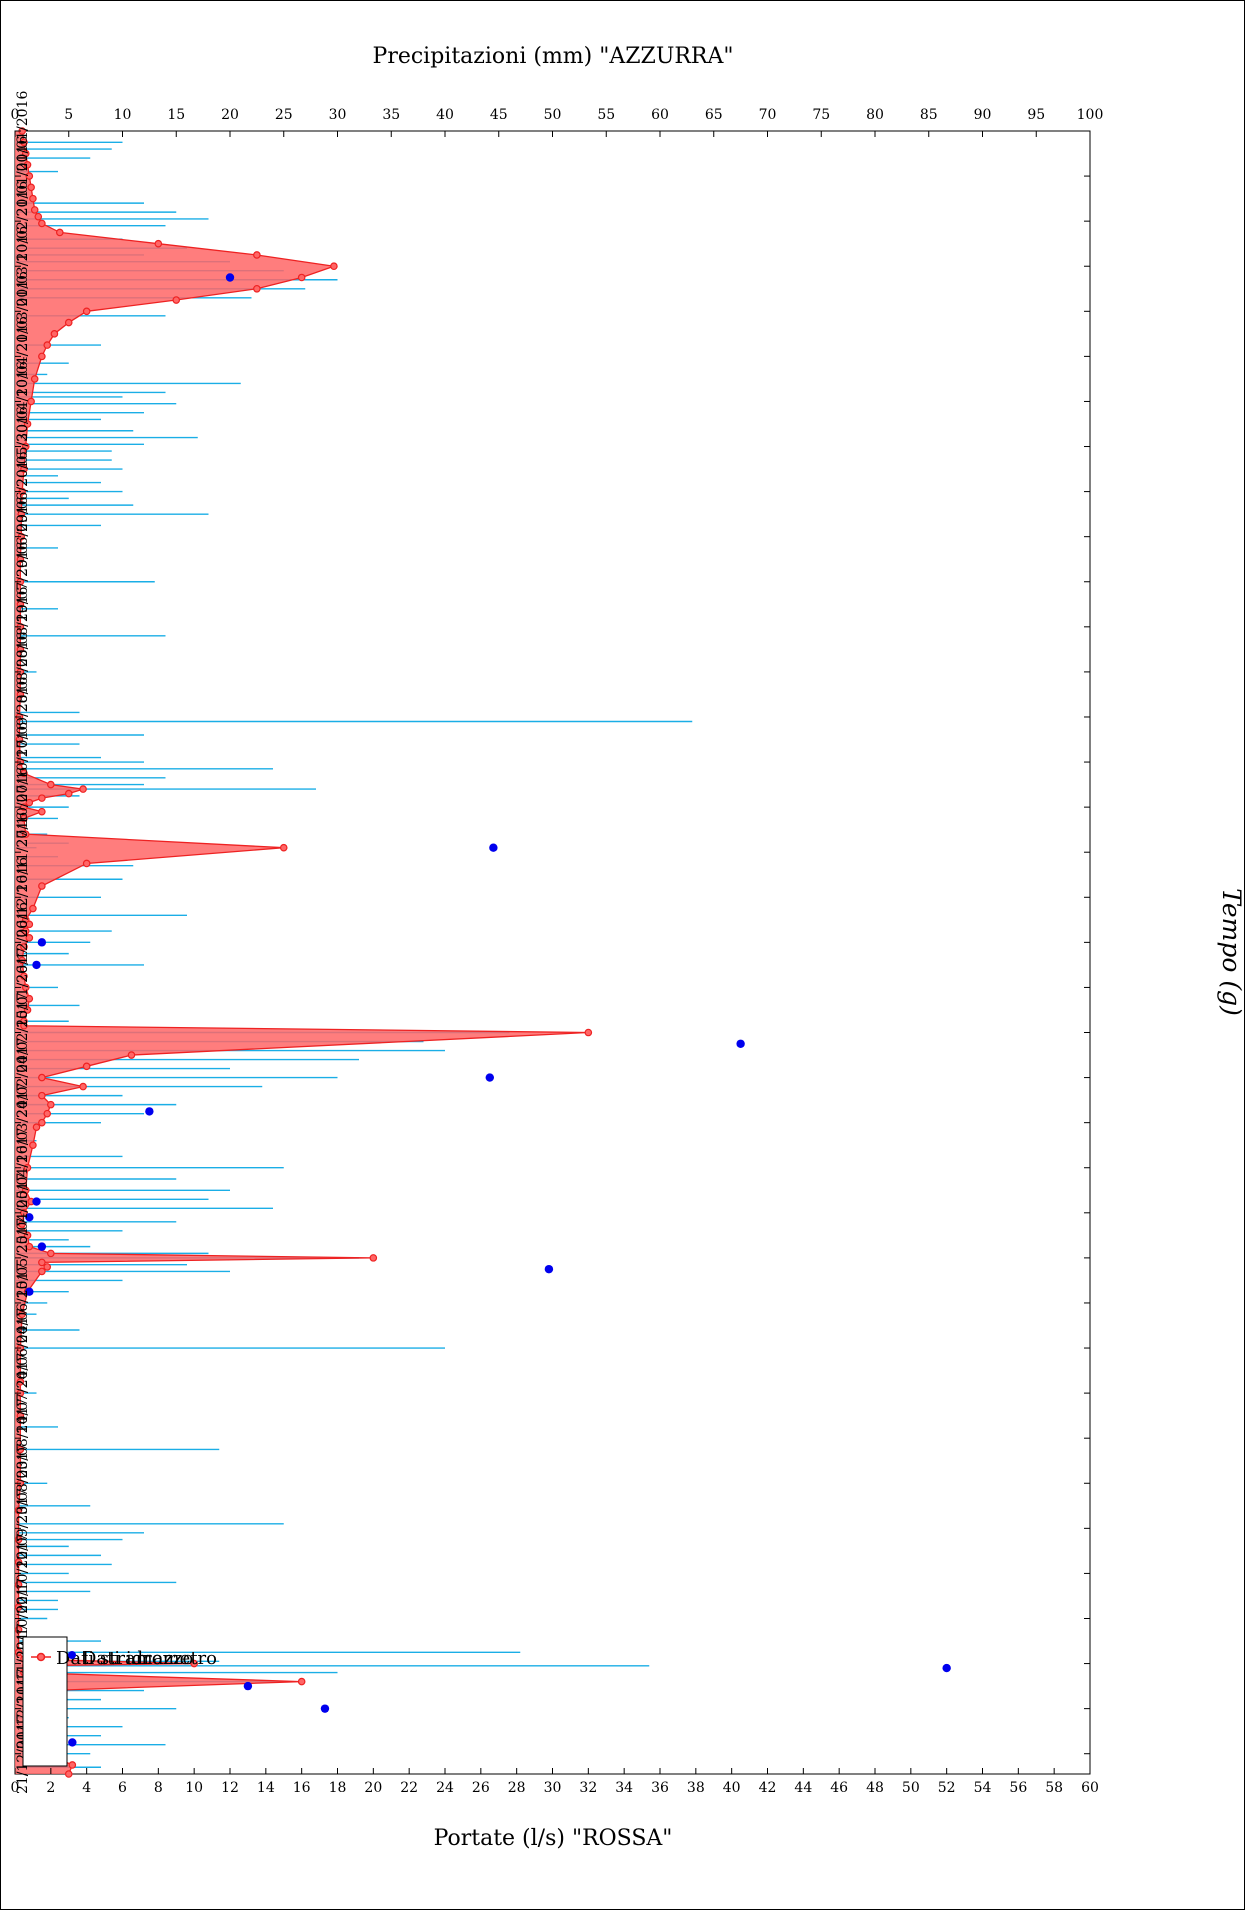 Image resolution: width=1245 pixels, height=1910 pixels. What do you see at coordinates (23, 536) in the screenshot?
I see `x-tick-label: 29/06/2016` at bounding box center [23, 536].